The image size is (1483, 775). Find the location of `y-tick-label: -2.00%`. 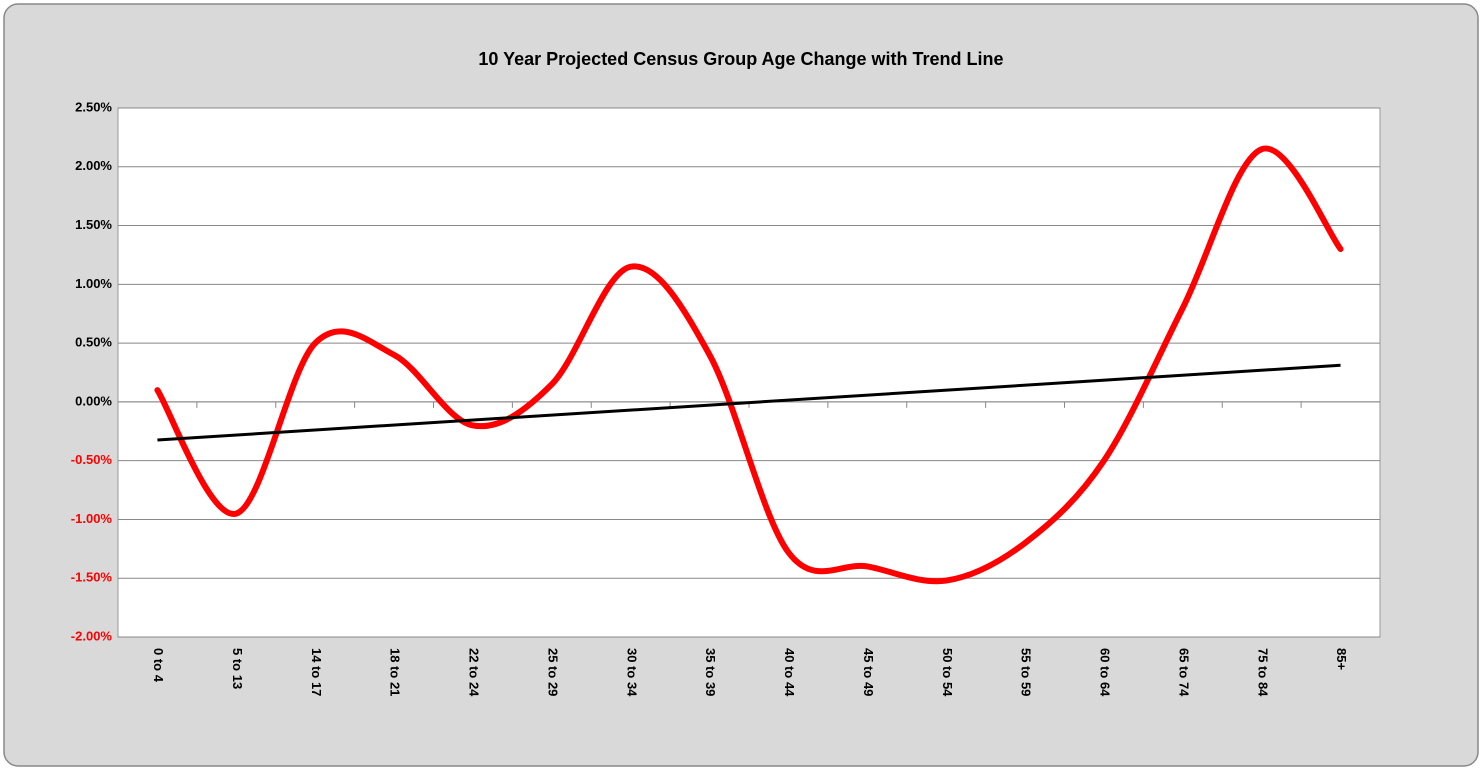

y-tick-label: -2.00% is located at coordinates (92, 635).